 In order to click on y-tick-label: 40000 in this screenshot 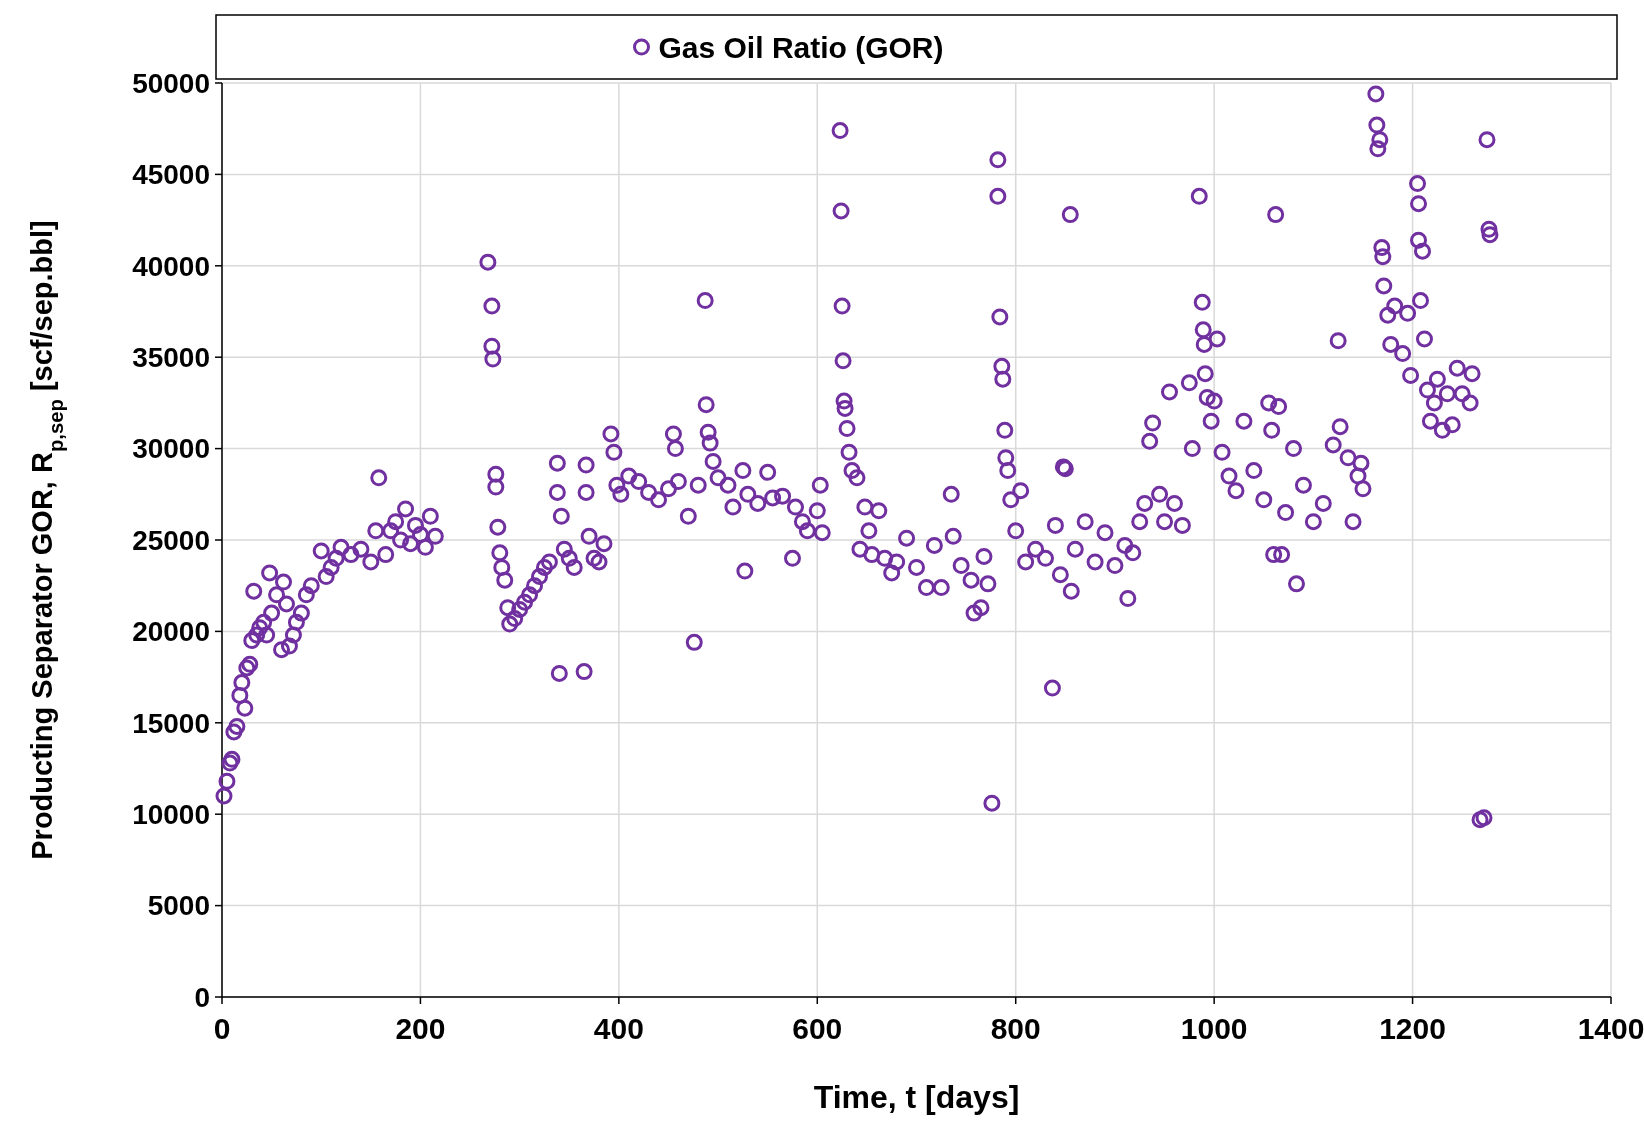, I will do `click(171, 266)`.